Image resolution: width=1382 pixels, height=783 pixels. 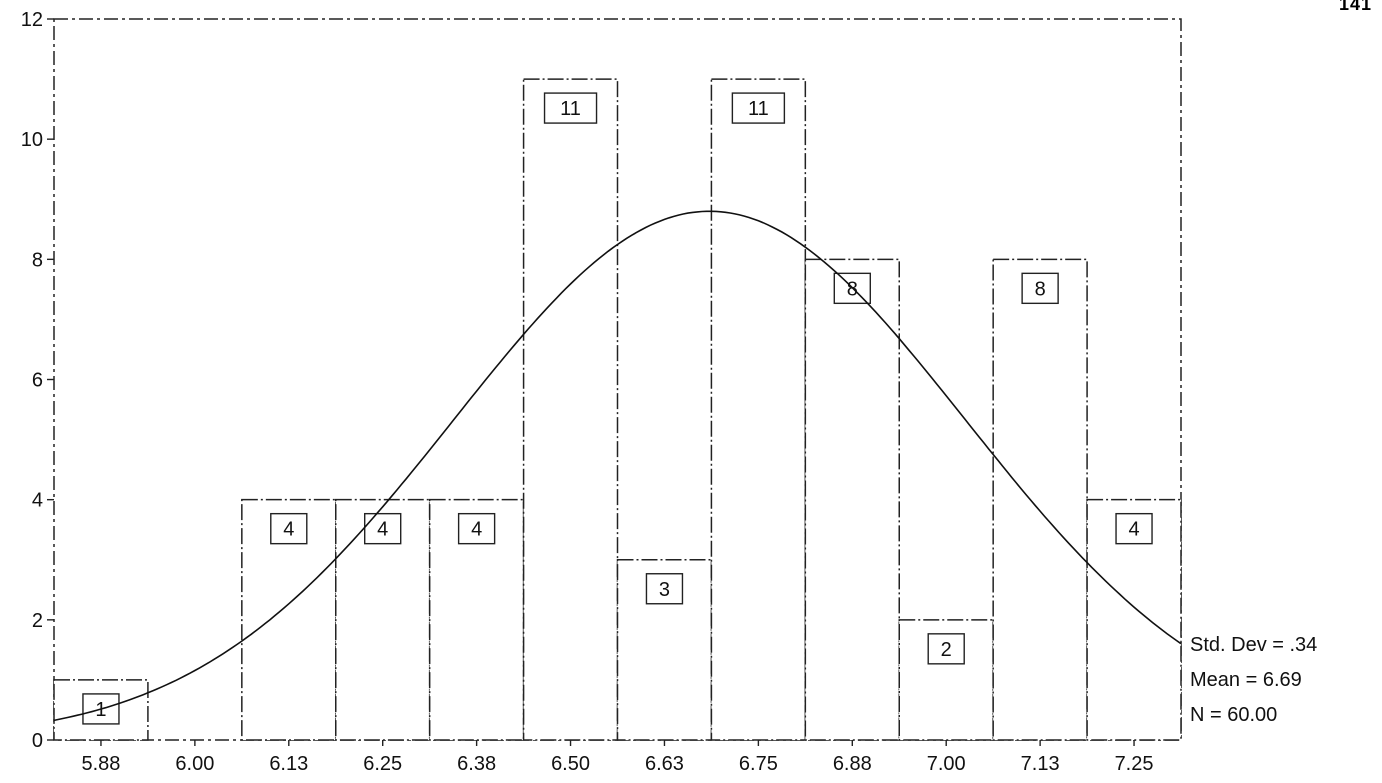 I want to click on y-tick-label: 0, so click(x=37, y=741).